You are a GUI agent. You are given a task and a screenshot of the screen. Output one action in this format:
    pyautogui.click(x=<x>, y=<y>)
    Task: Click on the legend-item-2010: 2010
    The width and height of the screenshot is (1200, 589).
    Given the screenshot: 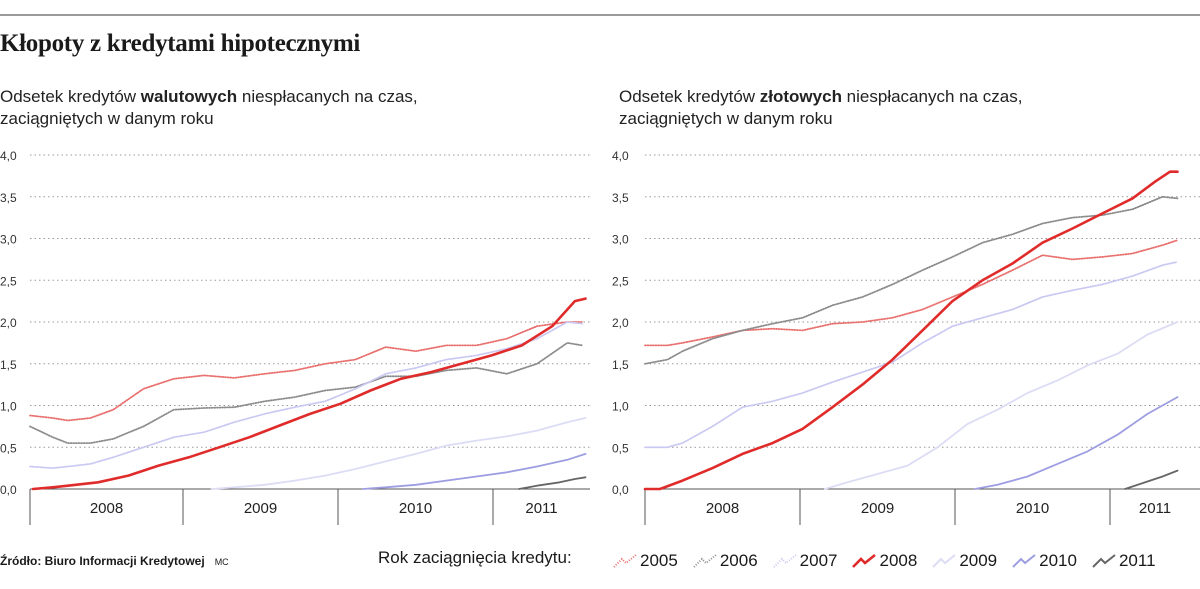 What is the action you would take?
    pyautogui.click(x=1044, y=561)
    